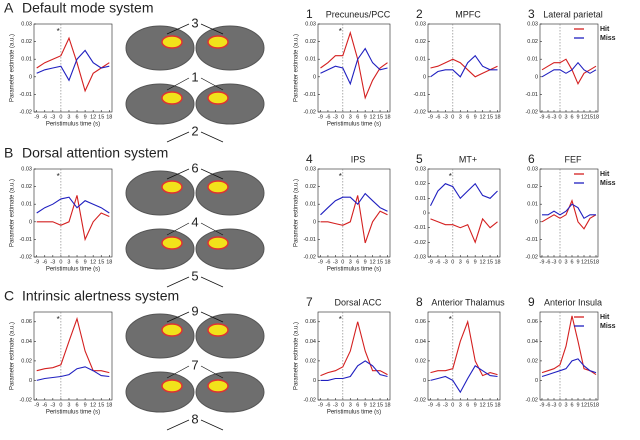 This screenshot has width=640, height=440. What do you see at coordinates (419, 95) in the screenshot?
I see `y-tick-label: -0.01` at bounding box center [419, 95].